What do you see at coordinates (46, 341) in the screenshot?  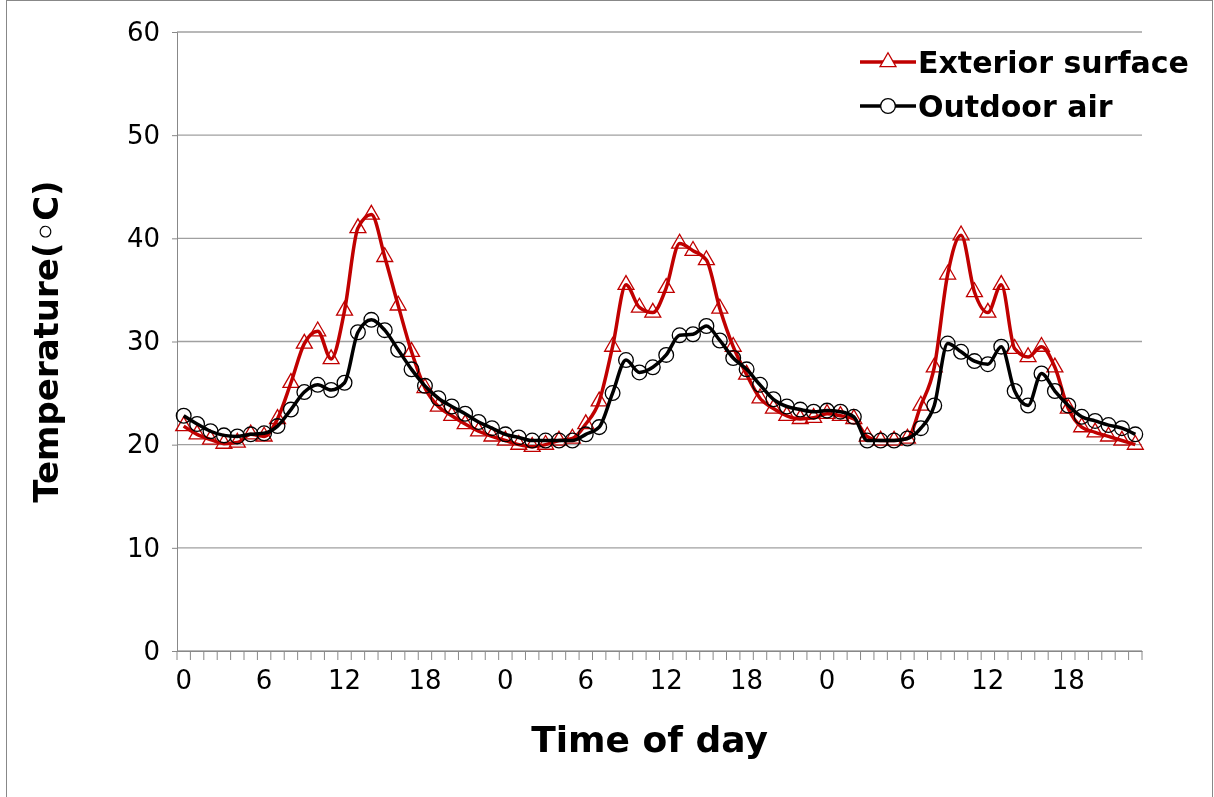 I see `y-axis-title: Temperature(◦C)` at bounding box center [46, 341].